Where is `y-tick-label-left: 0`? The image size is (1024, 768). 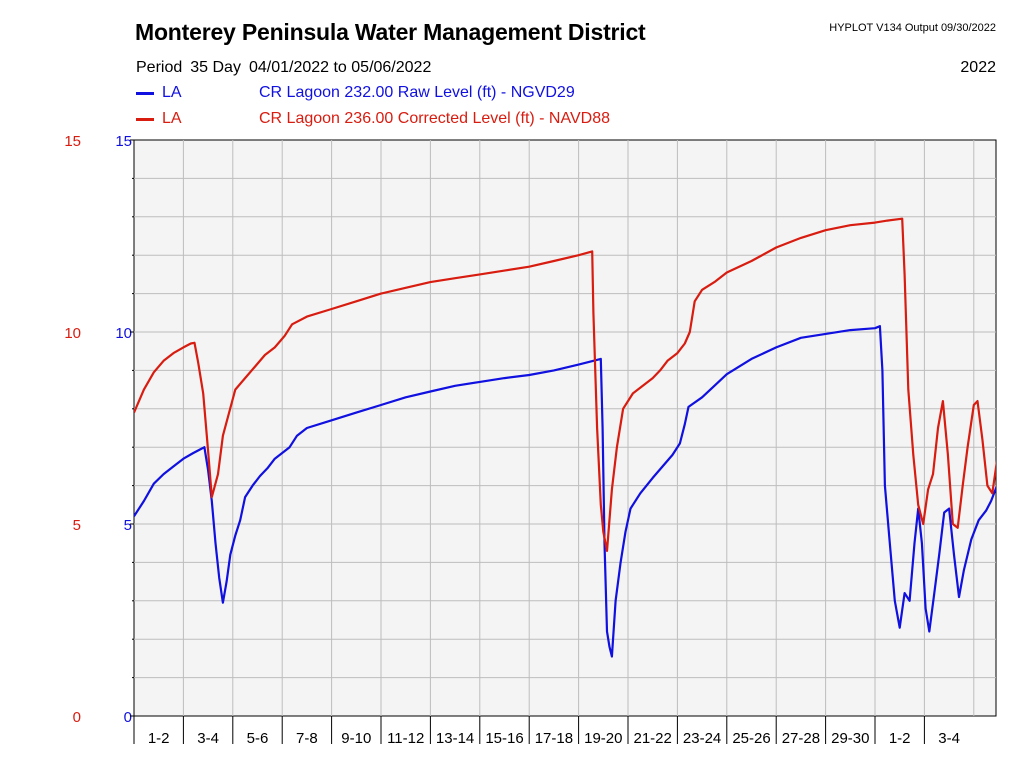
y-tick-label-left: 0 is located at coordinates (77, 717).